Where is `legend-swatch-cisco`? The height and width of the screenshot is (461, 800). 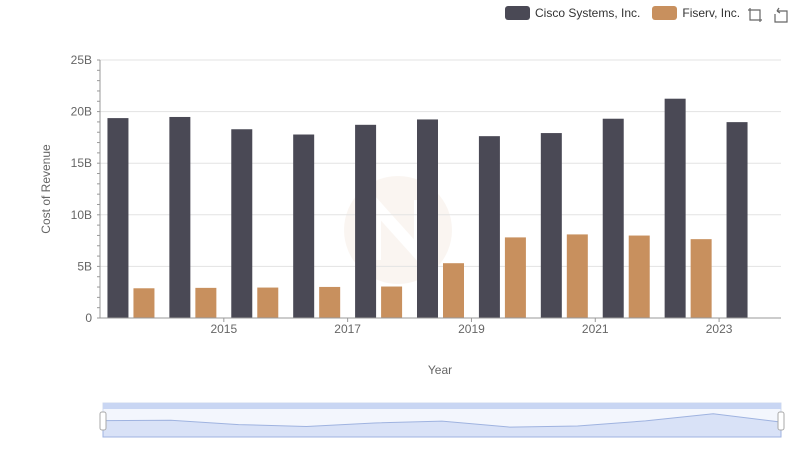 legend-swatch-cisco is located at coordinates (517, 13).